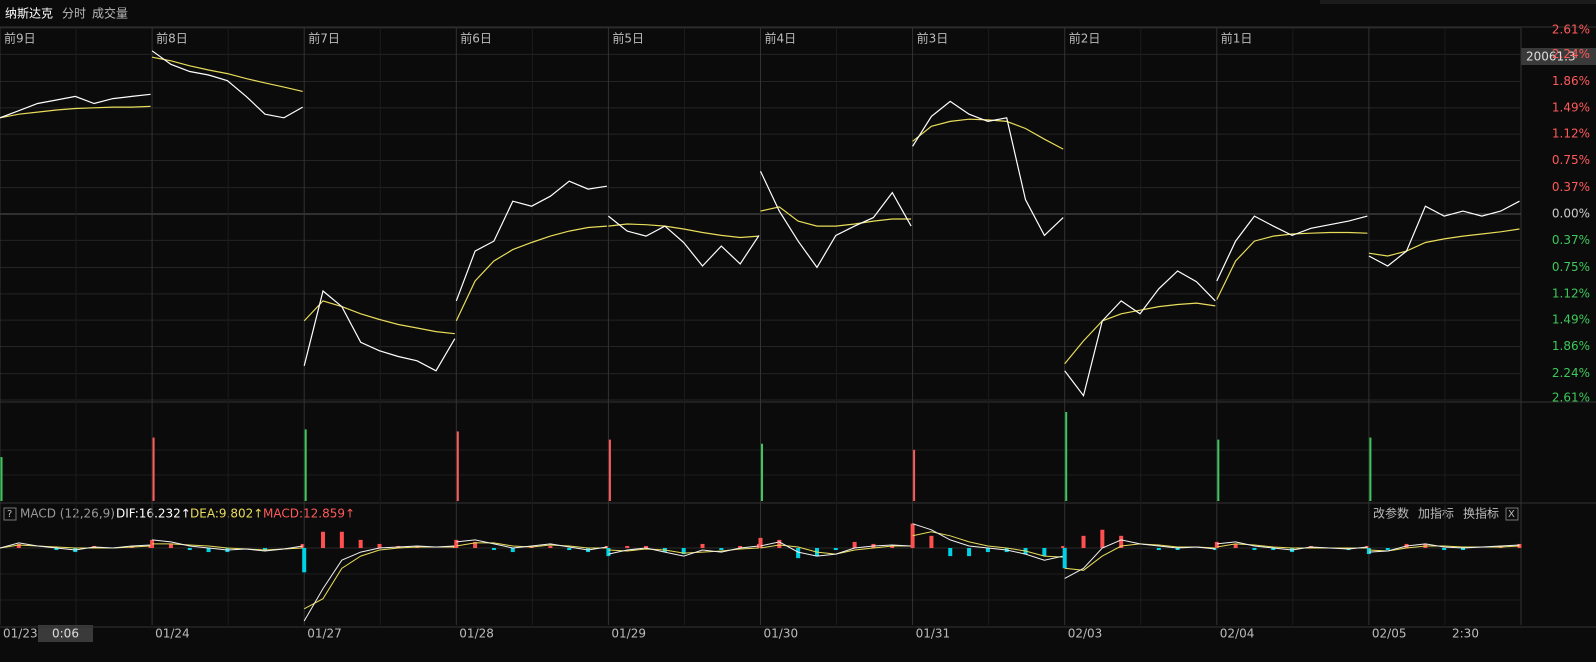  Describe the element at coordinates (110, 13) in the screenshot. I see `tab: 成交量` at that location.